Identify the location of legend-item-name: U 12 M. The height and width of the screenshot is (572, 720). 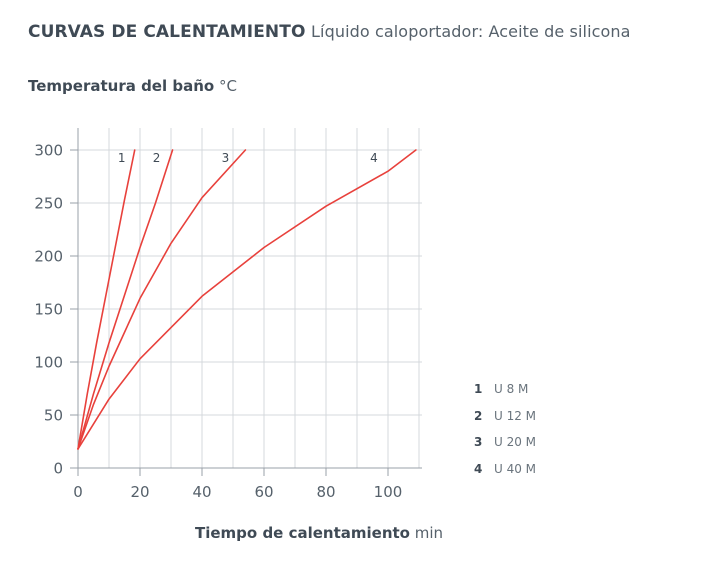
(515, 415).